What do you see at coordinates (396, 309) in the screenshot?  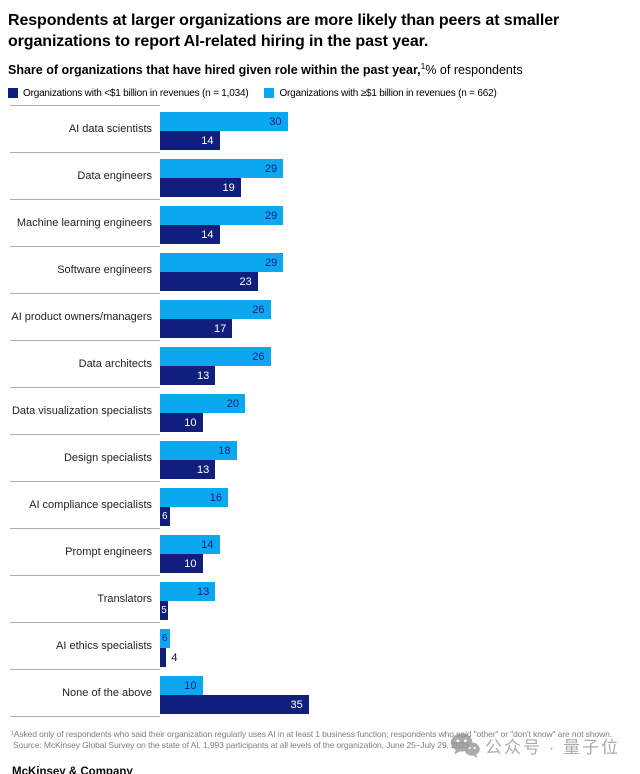 I see `large-org-barline: 26` at bounding box center [396, 309].